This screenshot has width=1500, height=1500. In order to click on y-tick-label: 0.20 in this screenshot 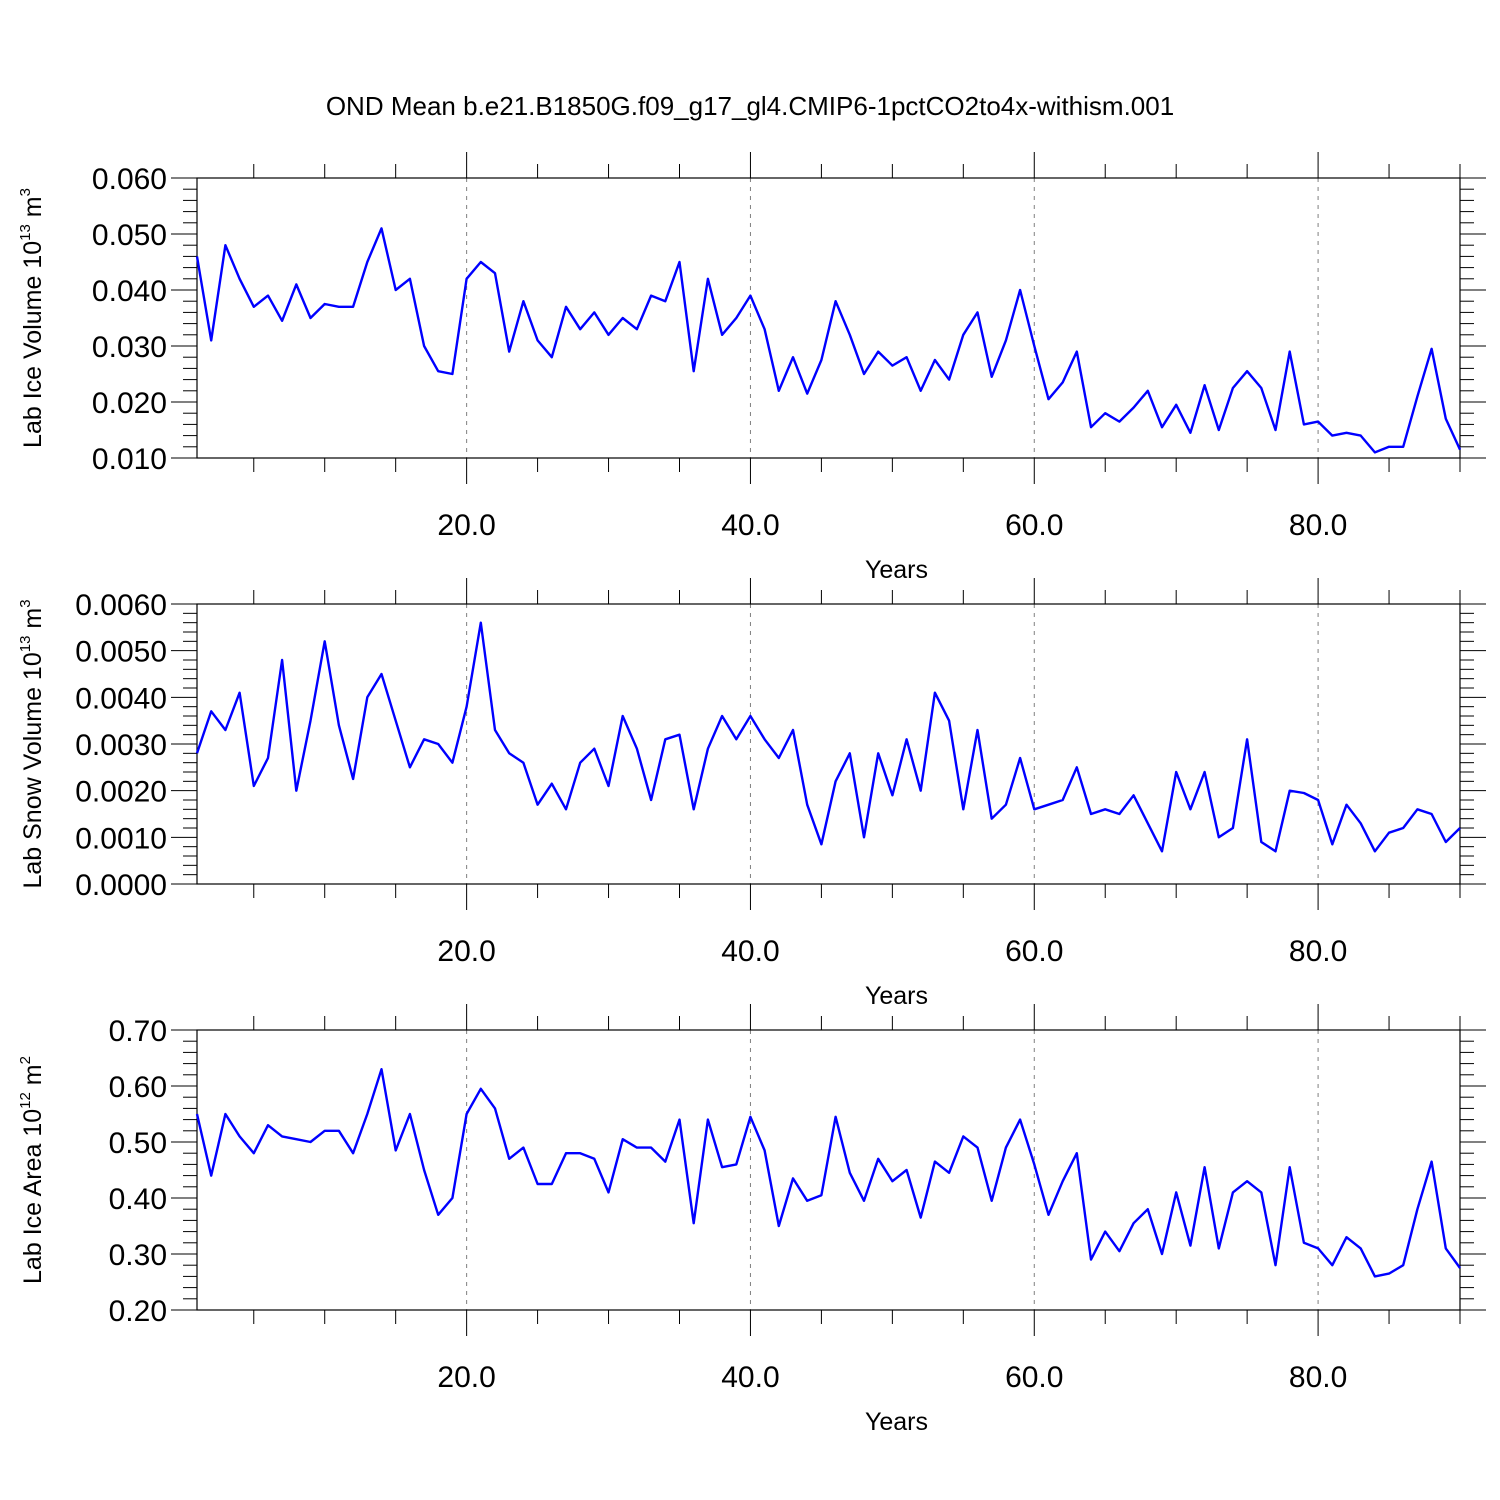, I will do `click(138, 1311)`.